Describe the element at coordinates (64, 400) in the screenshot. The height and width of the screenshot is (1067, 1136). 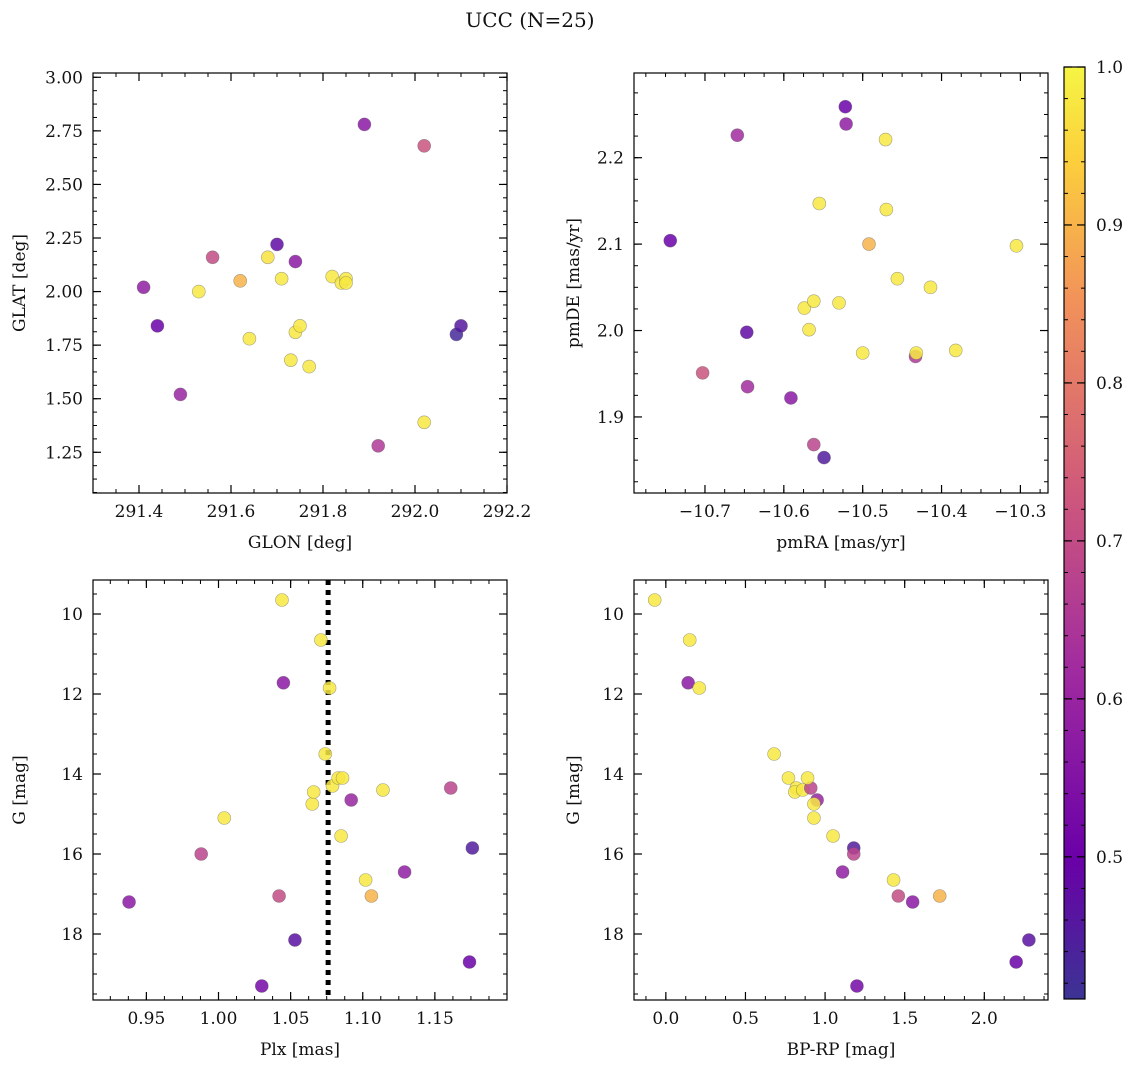
I see `y-tick-label: 1.50` at that location.